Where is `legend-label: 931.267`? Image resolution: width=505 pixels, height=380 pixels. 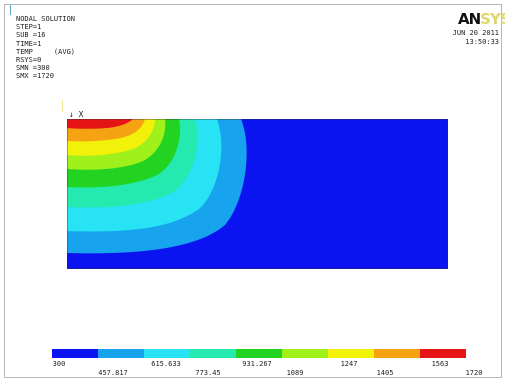 legend-label: 931.267 is located at coordinates (257, 364).